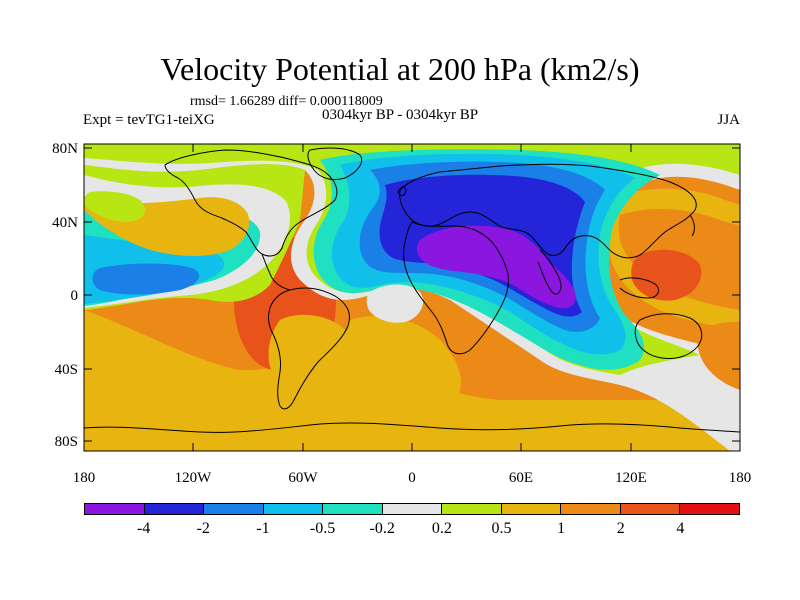 The height and width of the screenshot is (600, 800). I want to click on coast-eurasia, so click(548, 211).